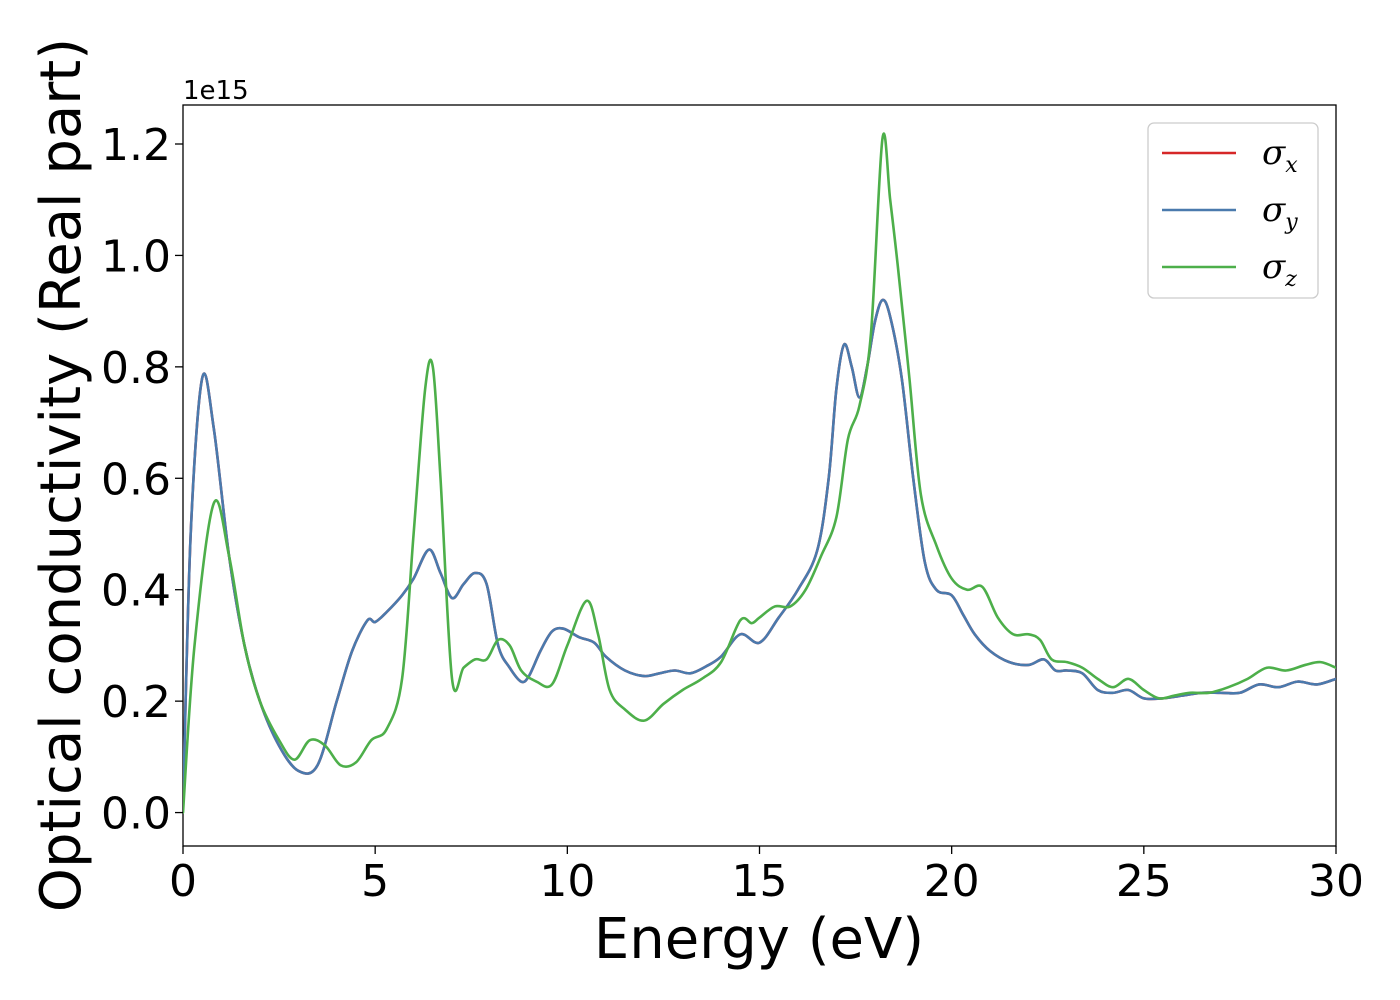 This screenshot has width=1400, height=1000. What do you see at coordinates (61, 475) in the screenshot?
I see `y-axis-label: Optical conductivity (Real part)` at bounding box center [61, 475].